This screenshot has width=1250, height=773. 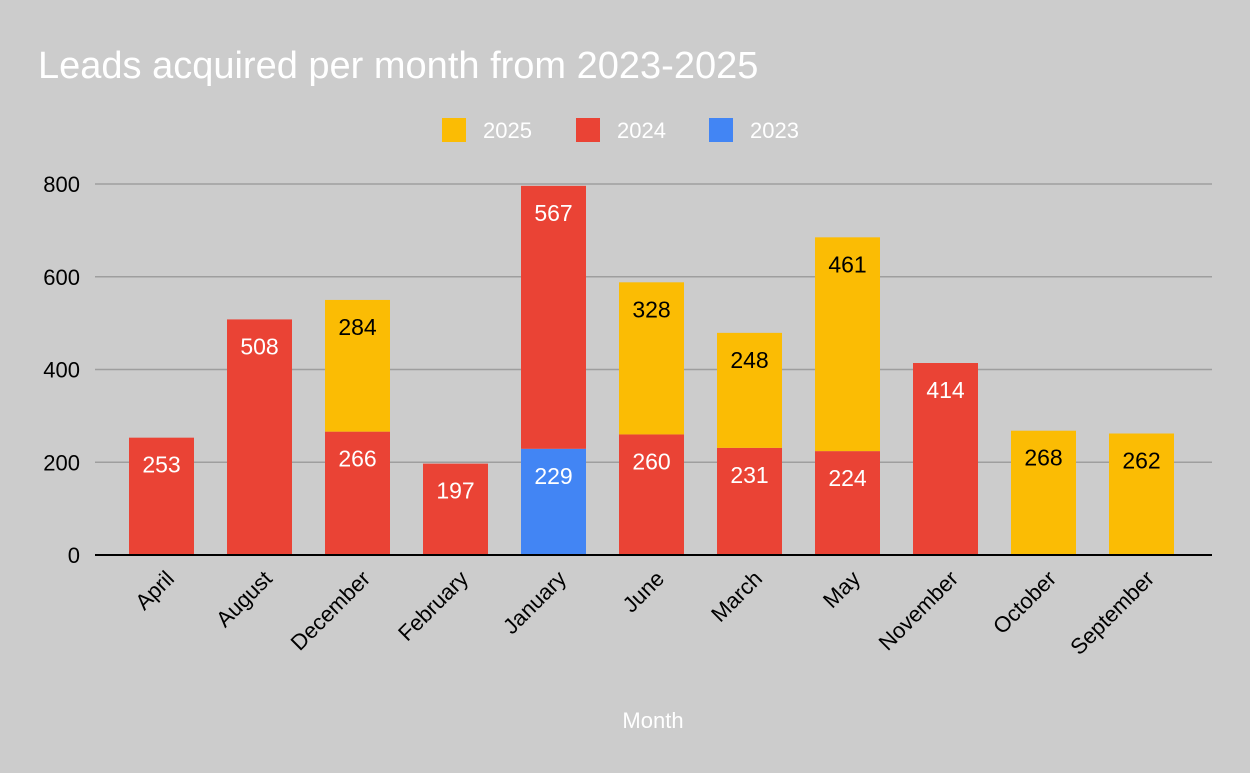 What do you see at coordinates (357, 493) in the screenshot?
I see `bar-2024-december` at bounding box center [357, 493].